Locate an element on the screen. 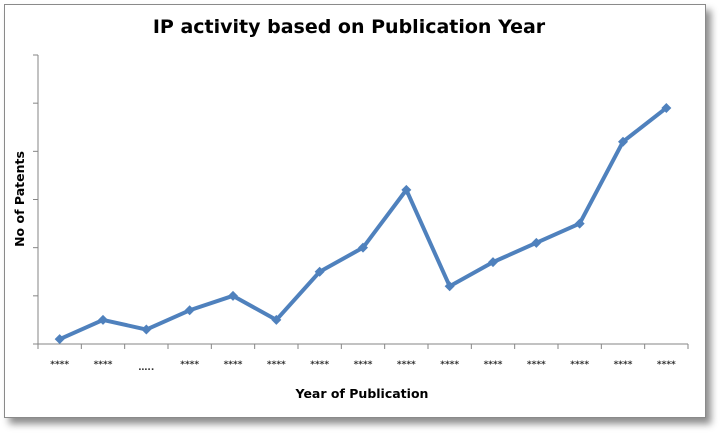  x-tick-label: ….. is located at coordinates (146, 368).